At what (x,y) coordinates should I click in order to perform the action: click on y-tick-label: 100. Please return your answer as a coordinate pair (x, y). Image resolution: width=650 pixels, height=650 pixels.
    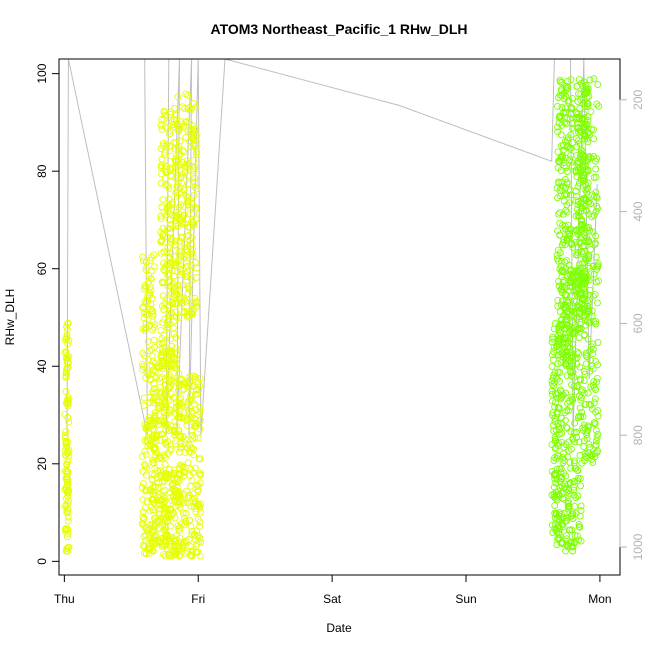
    Looking at the image, I should click on (42, 73).